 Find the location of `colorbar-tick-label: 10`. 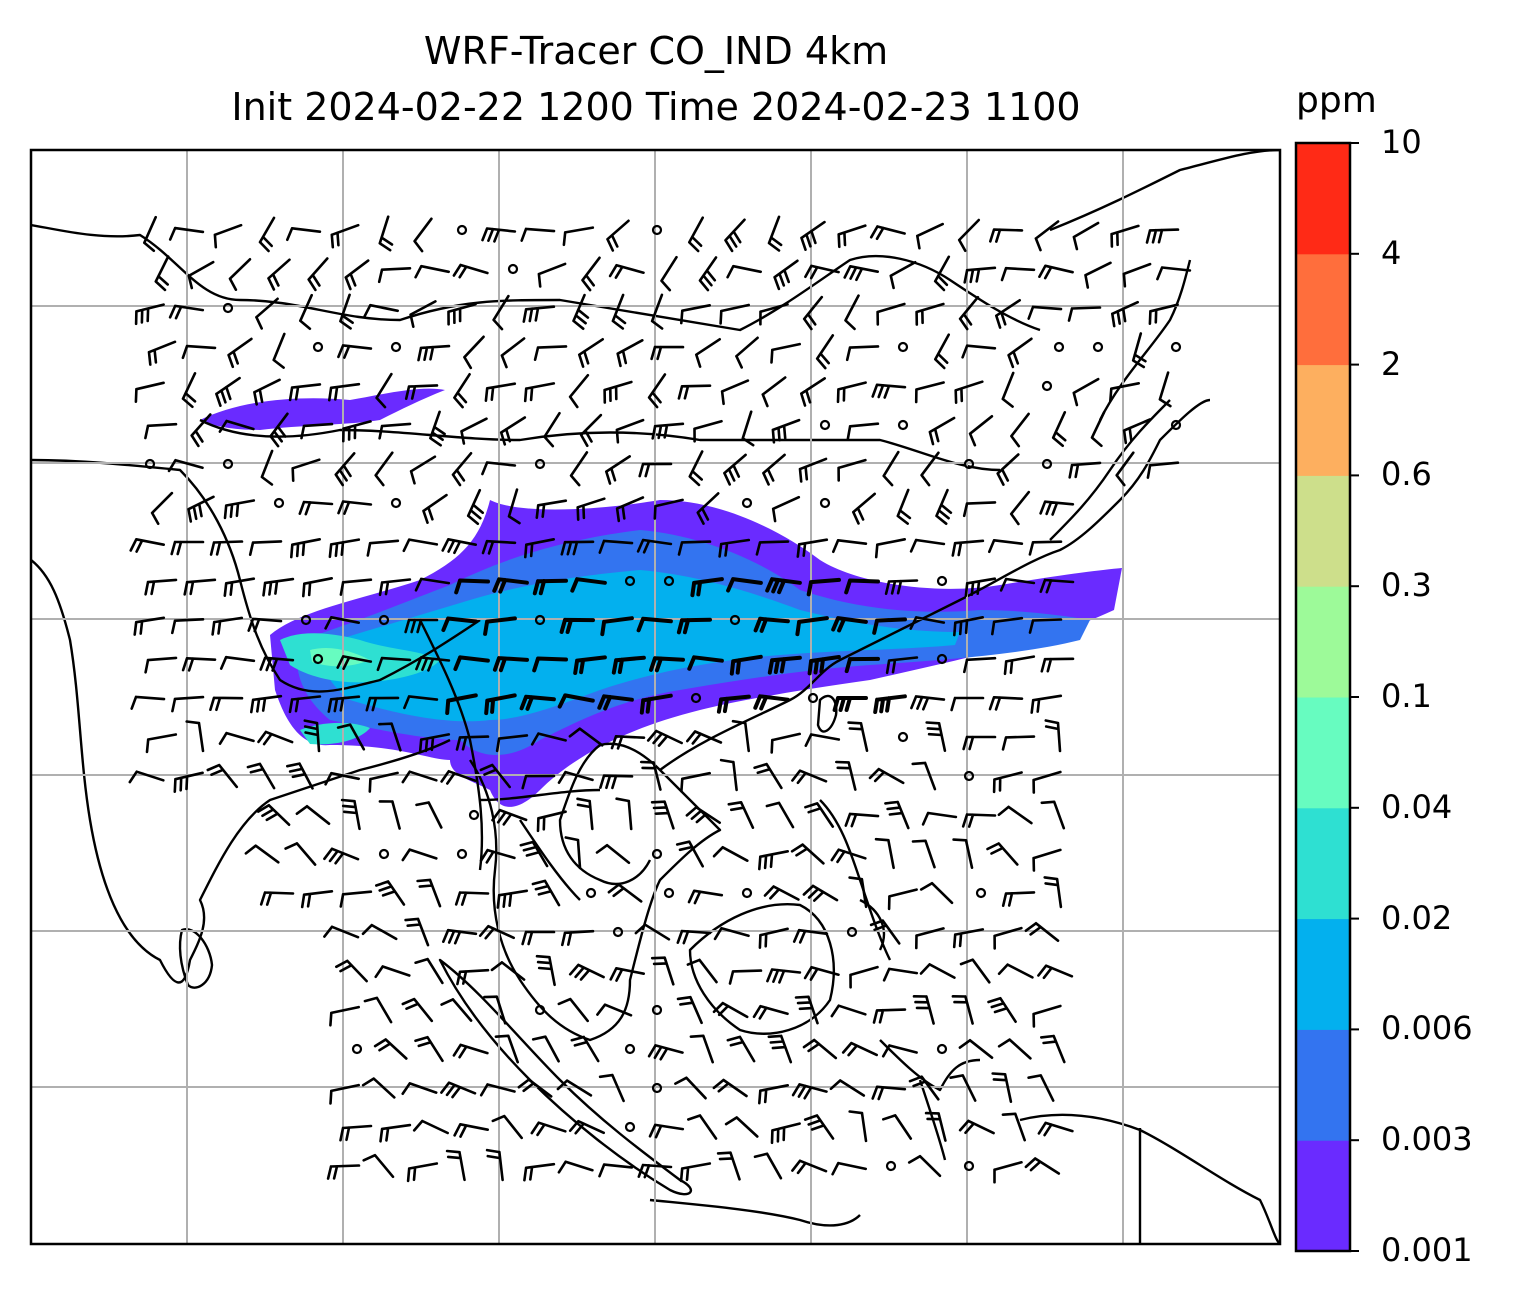

colorbar-tick-label: 10 is located at coordinates (1401, 142).